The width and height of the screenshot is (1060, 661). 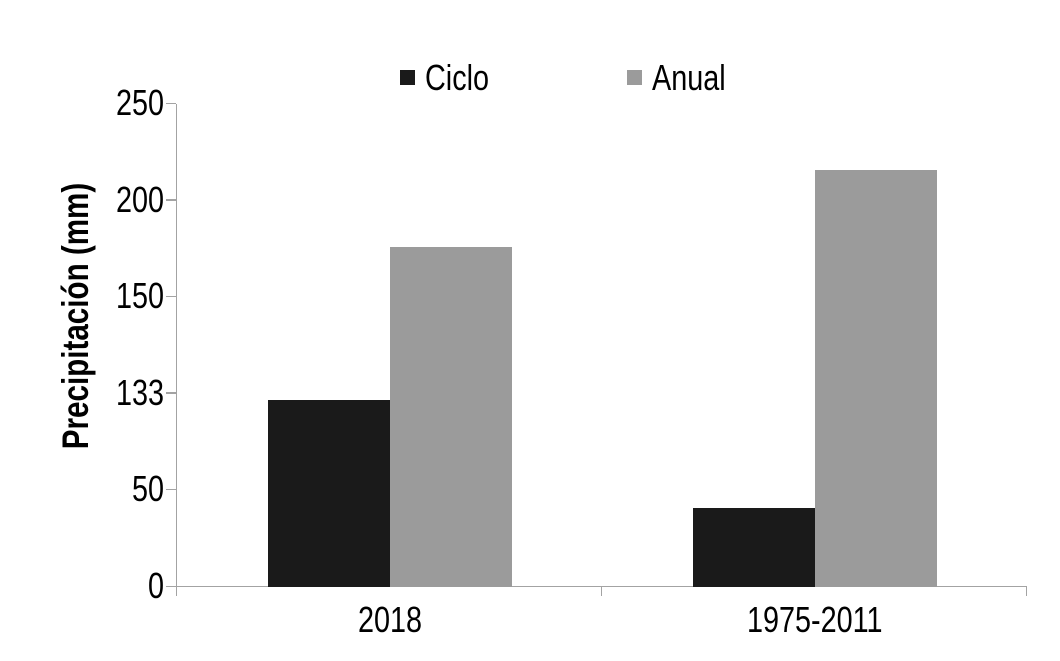 What do you see at coordinates (407, 77) in the screenshot?
I see `legend-swatch-ciclo` at bounding box center [407, 77].